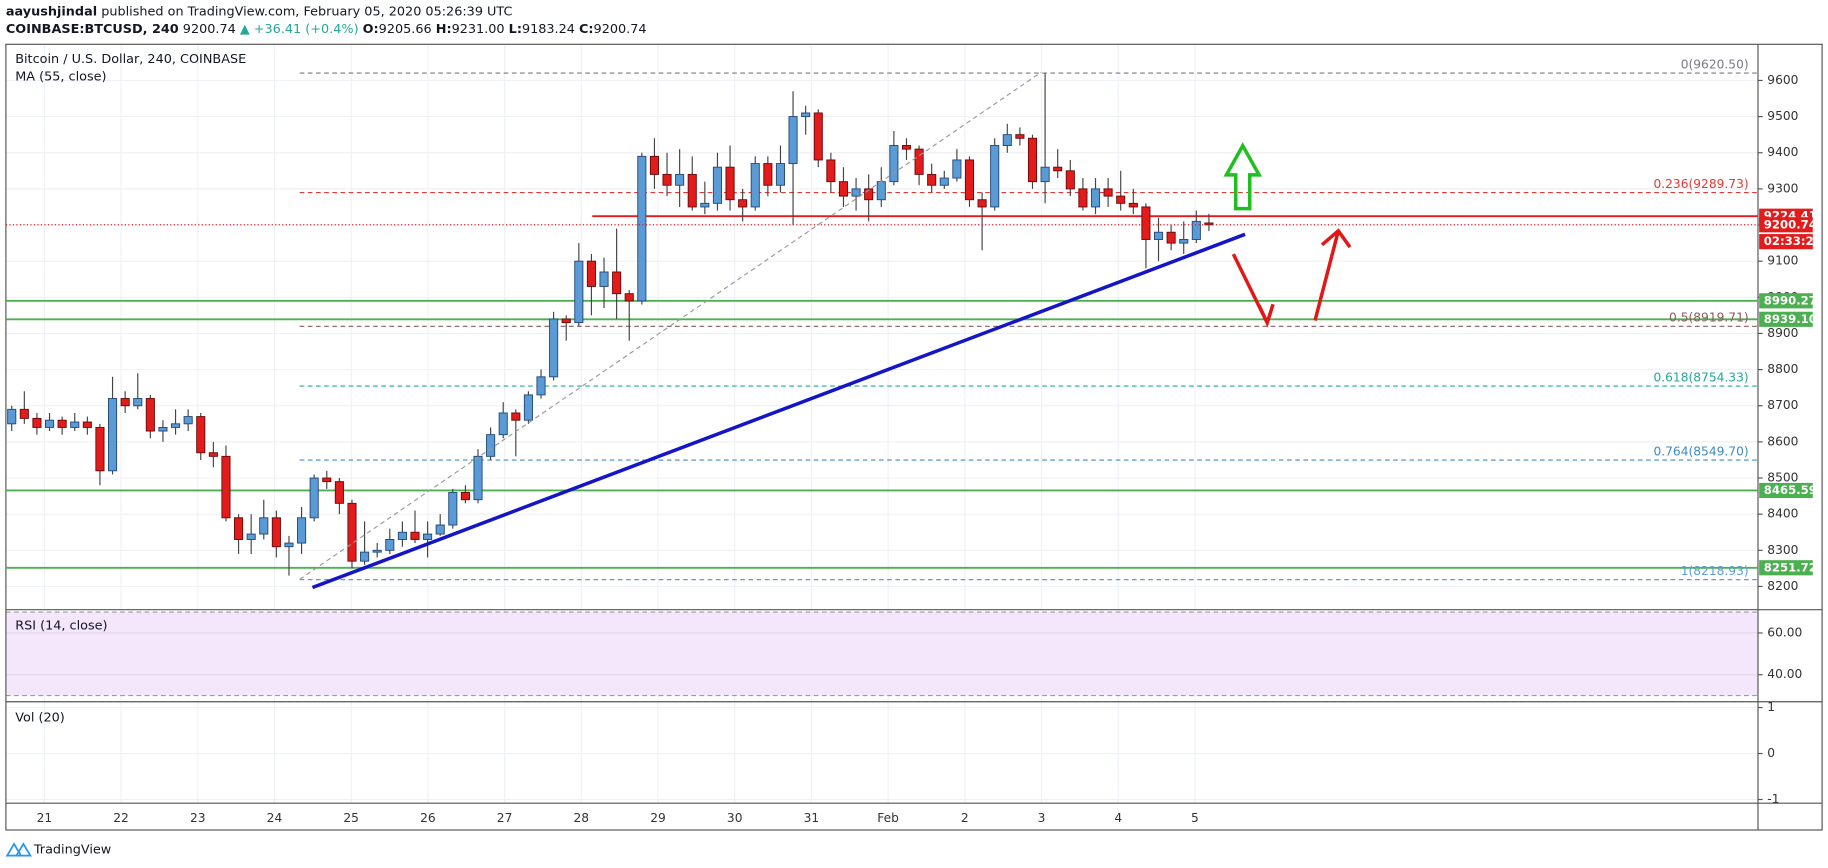  Describe the element at coordinates (1709, 318) in the screenshot. I see `fib-label: 0.5(8919.71)` at that location.